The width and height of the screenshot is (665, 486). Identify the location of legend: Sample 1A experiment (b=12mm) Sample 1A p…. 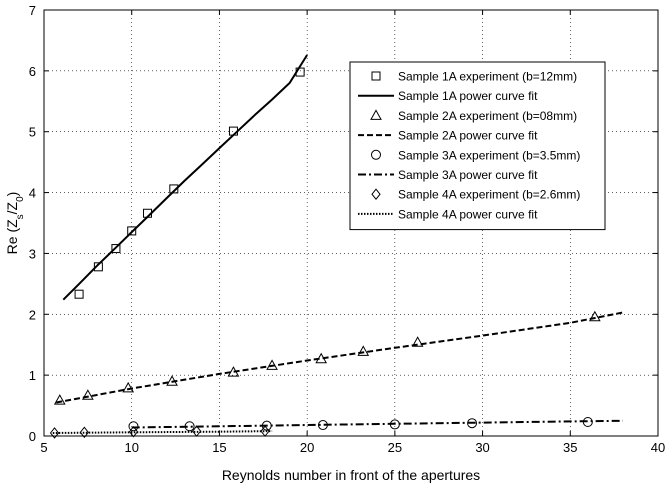
(477, 146).